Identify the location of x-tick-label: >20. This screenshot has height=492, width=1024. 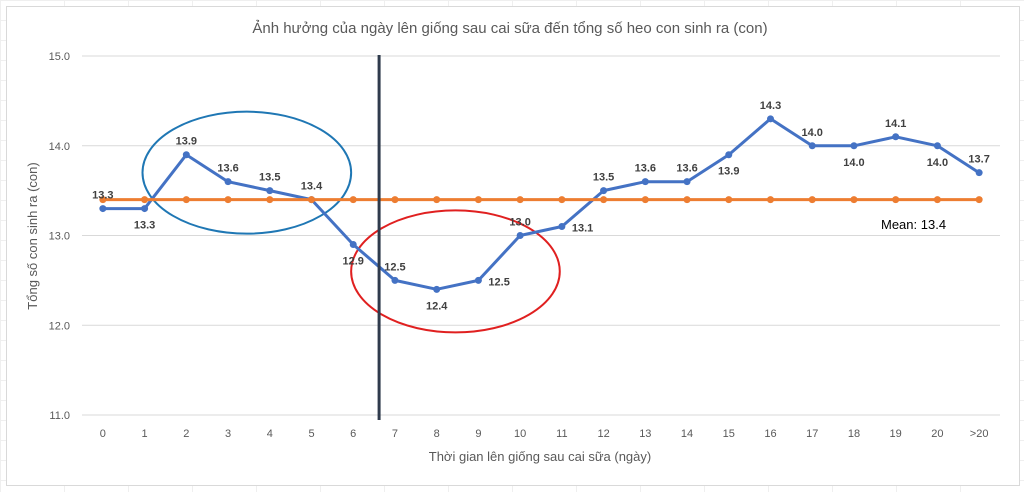
(979, 434).